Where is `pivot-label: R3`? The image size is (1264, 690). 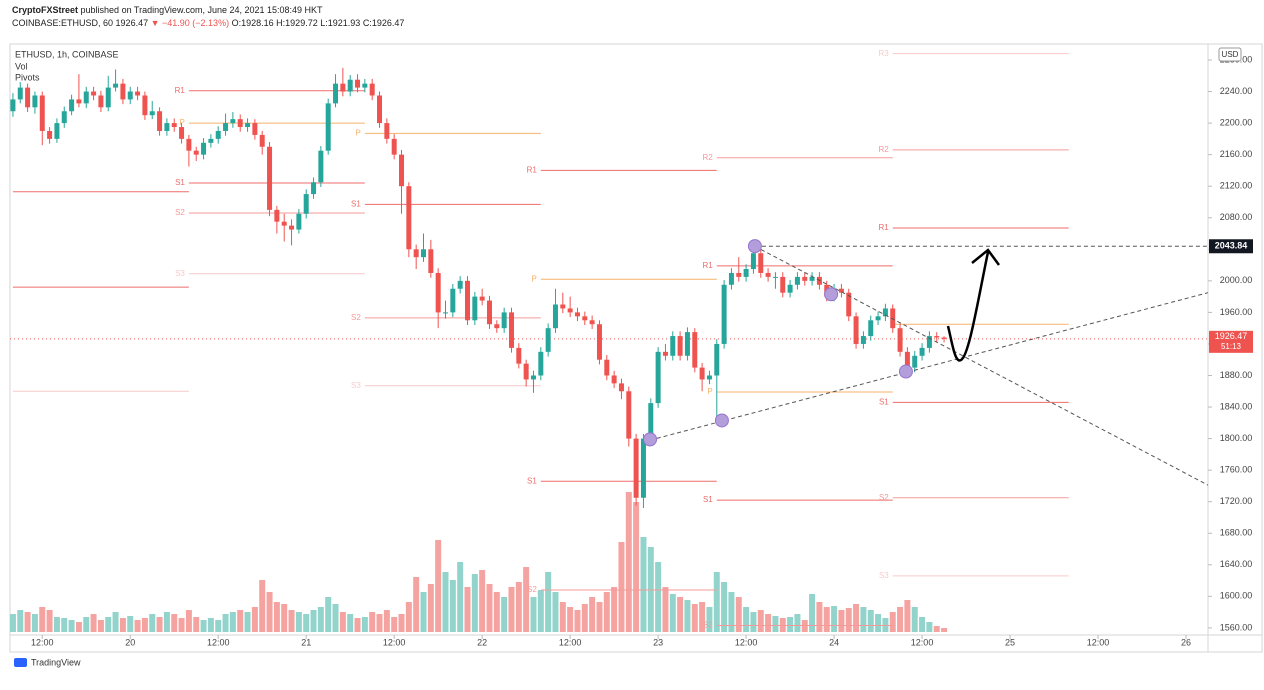
pivot-label: R3 is located at coordinates (884, 53).